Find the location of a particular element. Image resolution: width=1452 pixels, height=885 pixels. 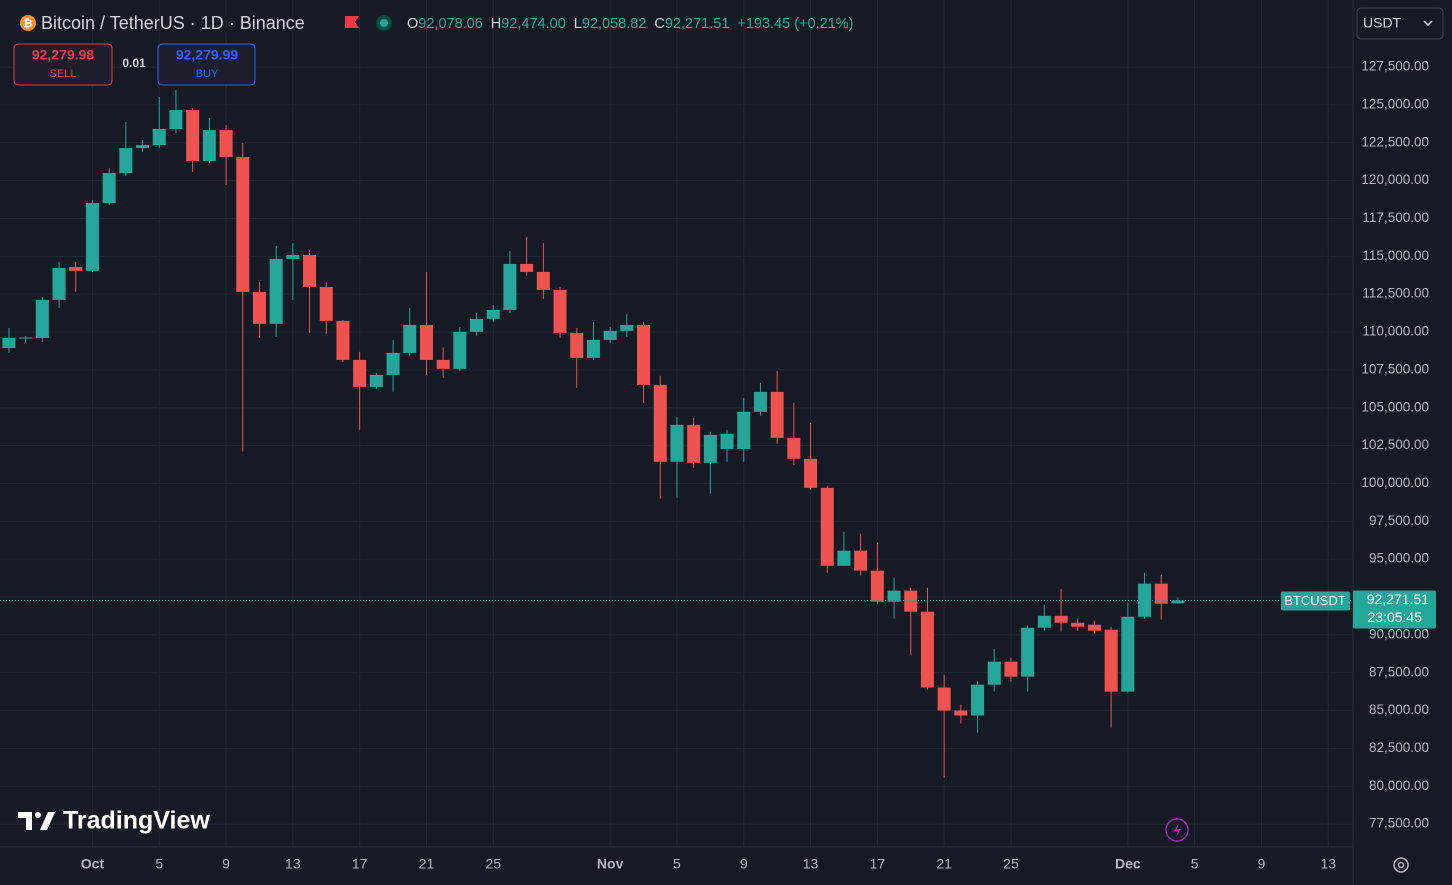

ohlc-value: 92,078.06 is located at coordinates (450, 24).